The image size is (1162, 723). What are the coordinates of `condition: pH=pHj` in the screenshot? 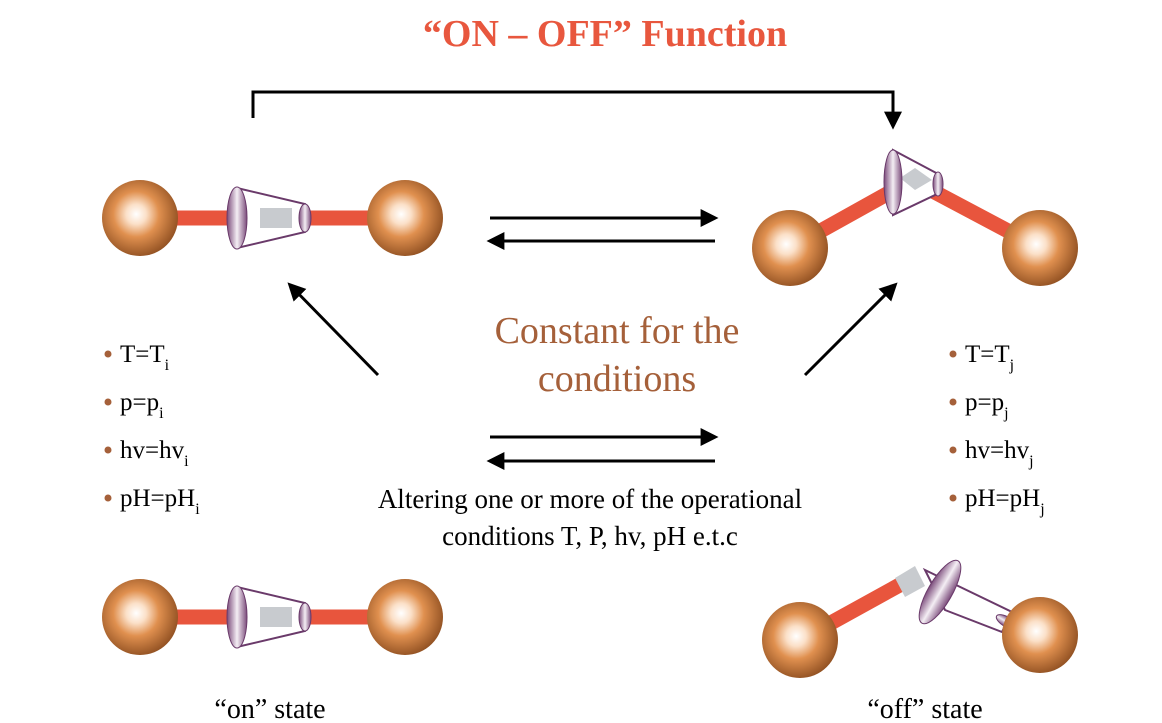 It's located at (1005, 501).